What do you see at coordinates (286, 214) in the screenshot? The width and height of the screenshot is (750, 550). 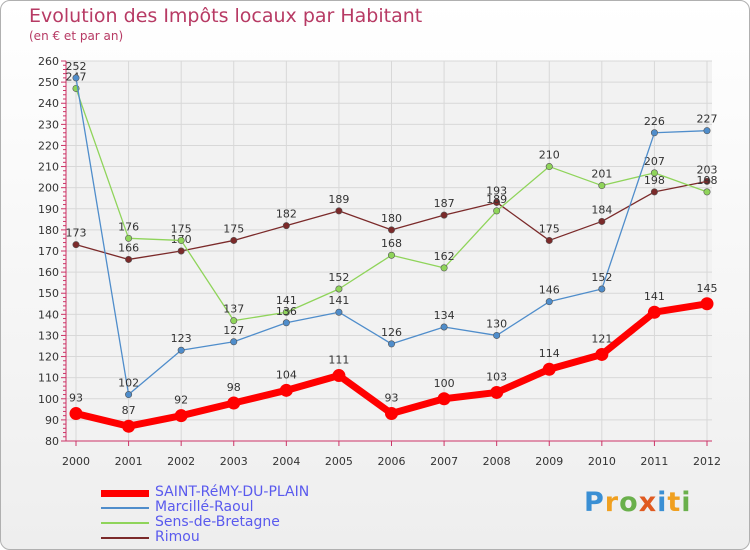 I see `data-label: 182` at bounding box center [286, 214].